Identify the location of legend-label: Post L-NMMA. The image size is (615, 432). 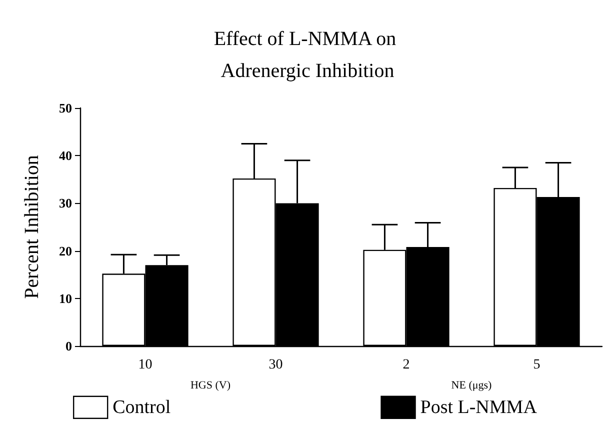
(479, 407).